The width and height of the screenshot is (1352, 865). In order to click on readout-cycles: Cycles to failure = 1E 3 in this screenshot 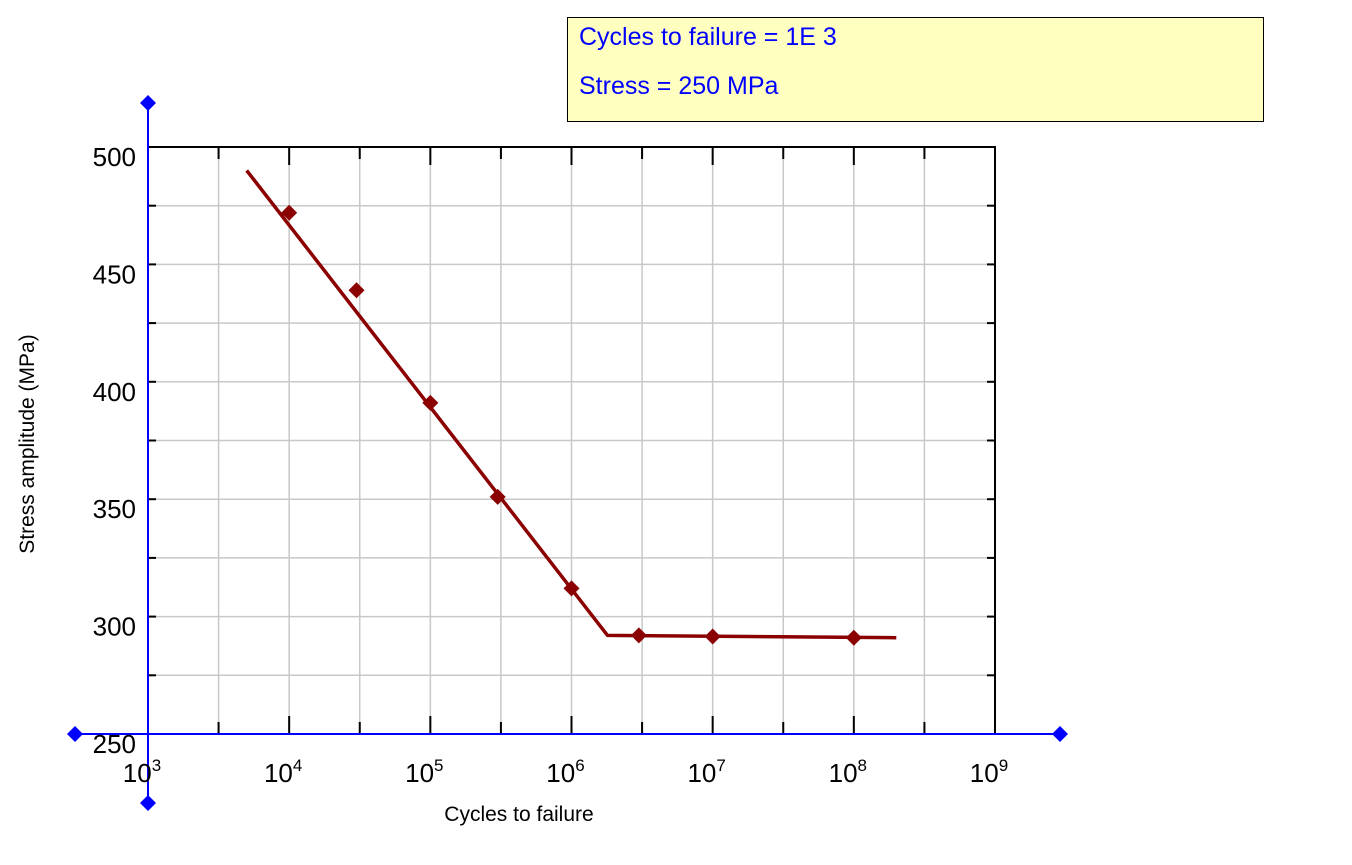, I will do `click(708, 37)`.